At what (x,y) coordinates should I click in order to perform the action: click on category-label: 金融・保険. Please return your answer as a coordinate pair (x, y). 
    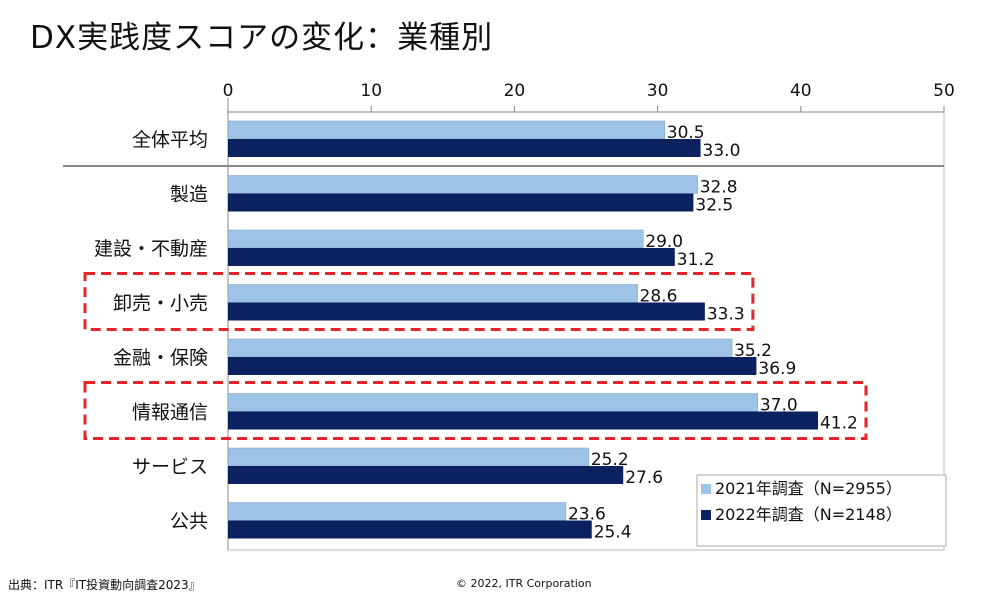
    Looking at the image, I should click on (160, 358).